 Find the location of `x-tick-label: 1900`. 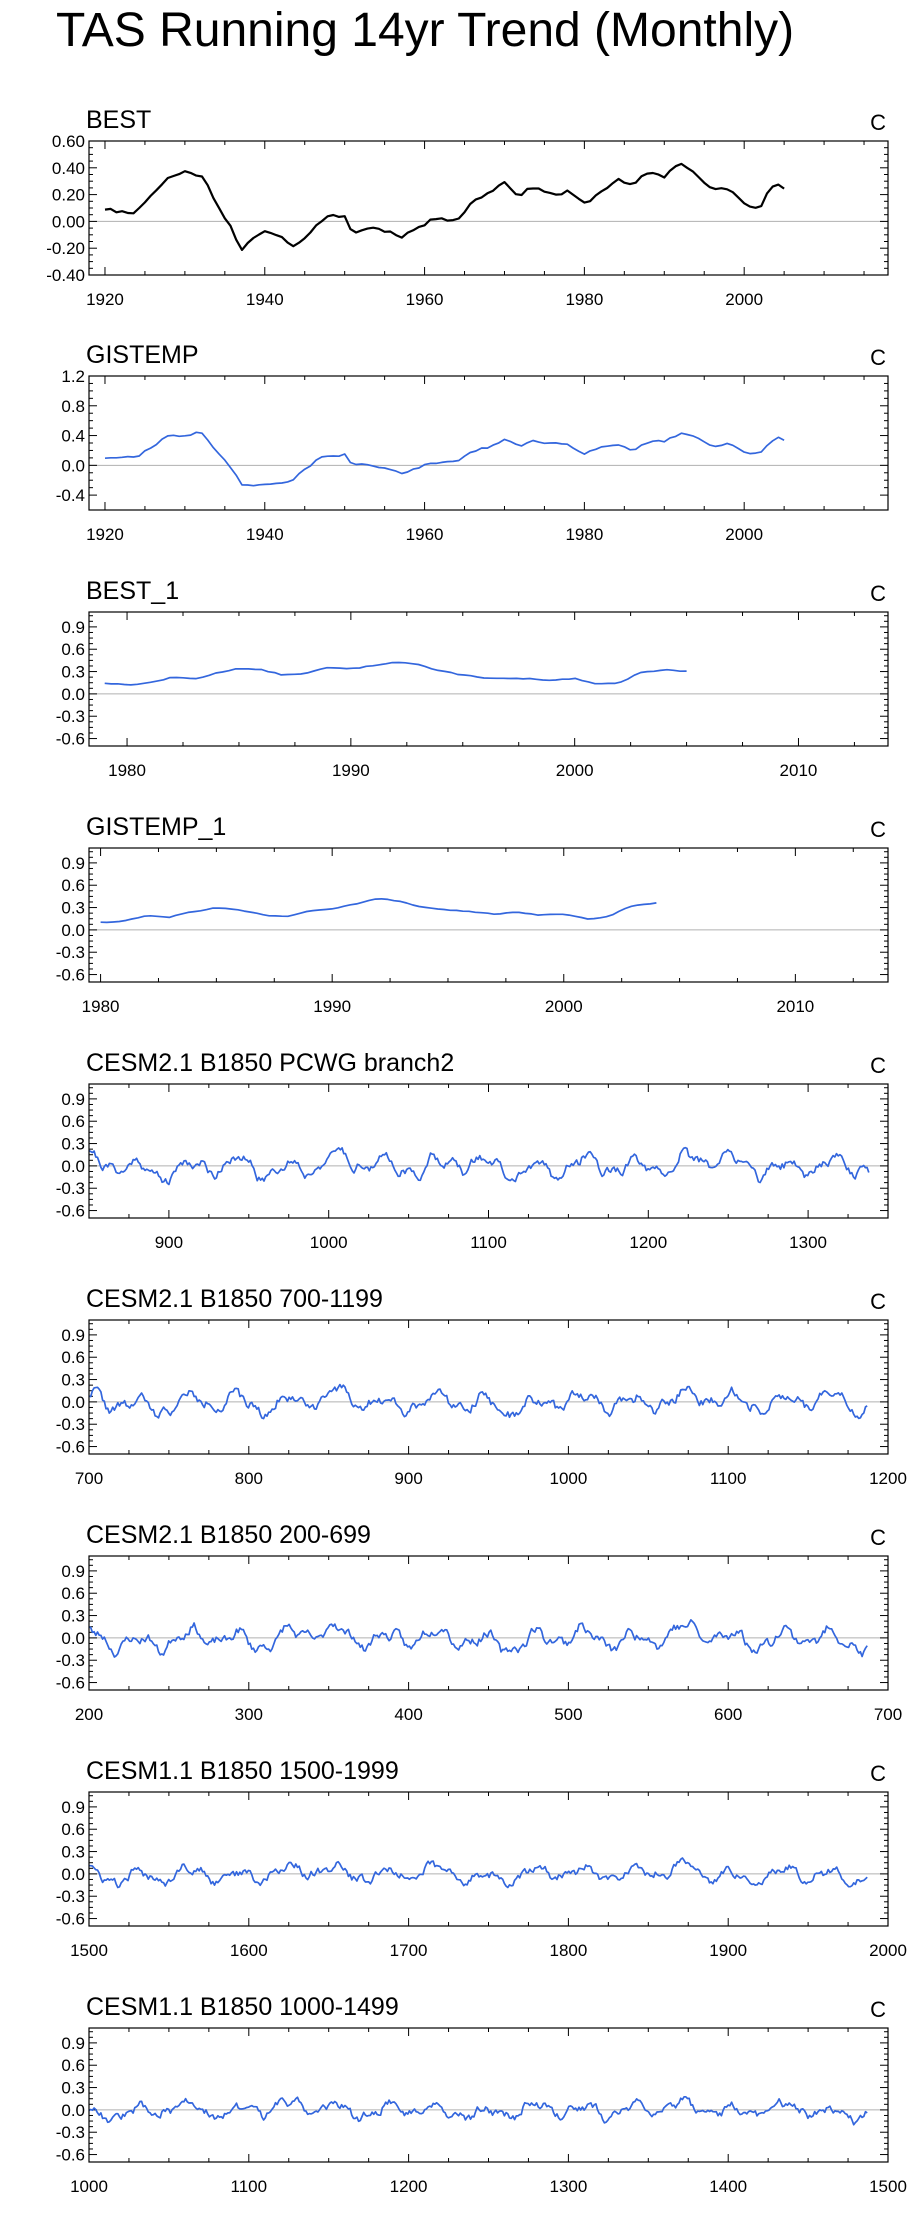

x-tick-label: 1900 is located at coordinates (728, 1950).